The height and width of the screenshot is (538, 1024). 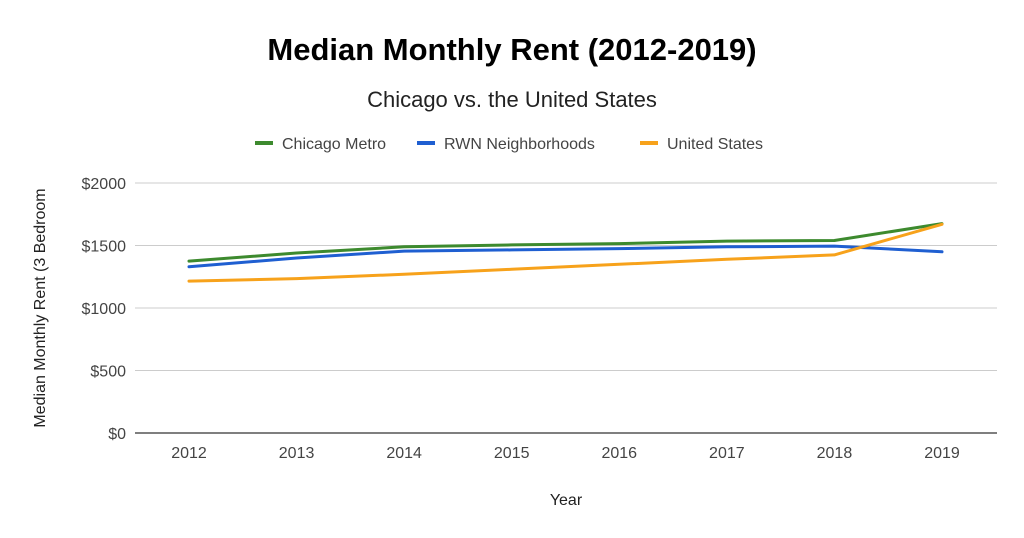 What do you see at coordinates (519, 144) in the screenshot?
I see `legend-label: RWN Neighborhoods` at bounding box center [519, 144].